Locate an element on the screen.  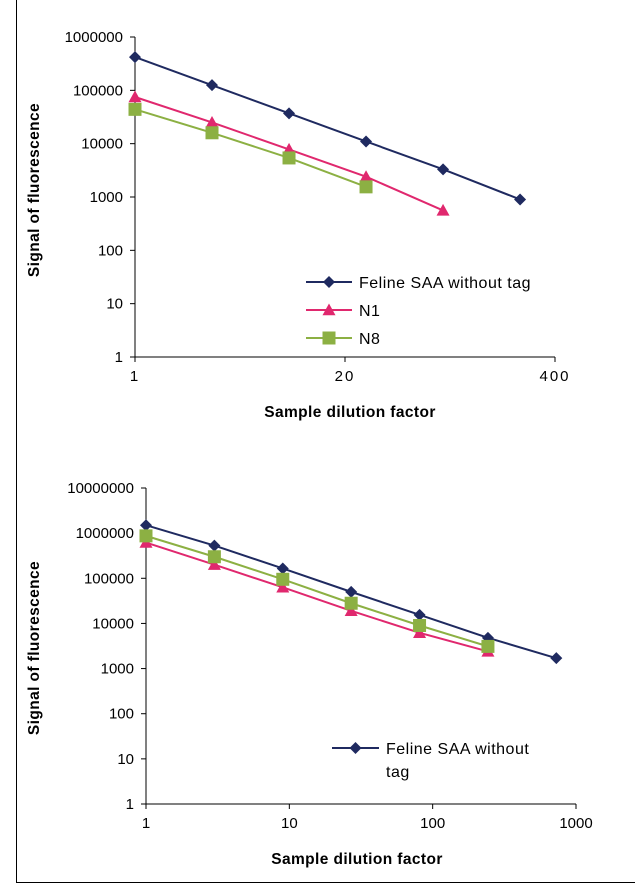
chart1-y-tick-label: 100000 is located at coordinates (98, 90).